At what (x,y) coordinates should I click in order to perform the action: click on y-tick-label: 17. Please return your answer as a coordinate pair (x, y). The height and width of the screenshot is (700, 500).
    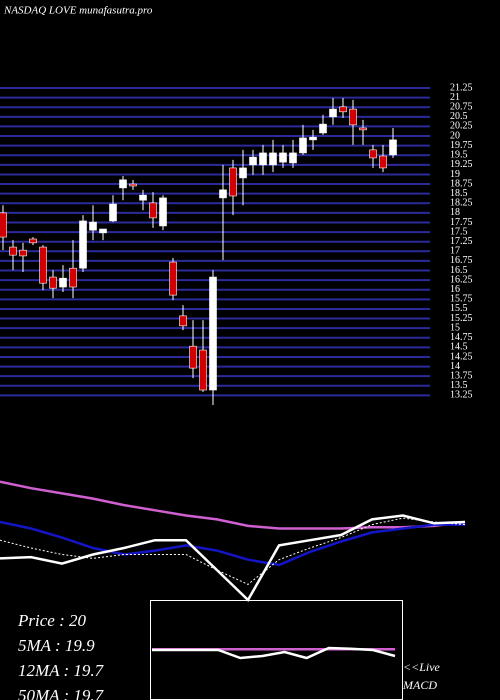
    Looking at the image, I should click on (455, 251).